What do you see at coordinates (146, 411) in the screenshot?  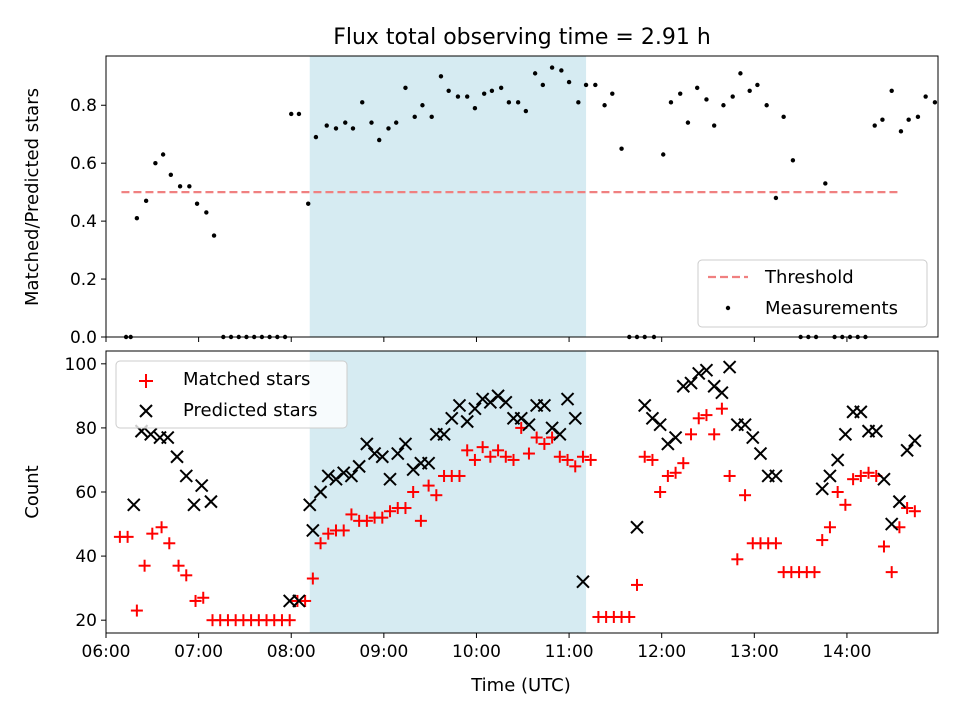 I see `legend-predicted-swatch` at bounding box center [146, 411].